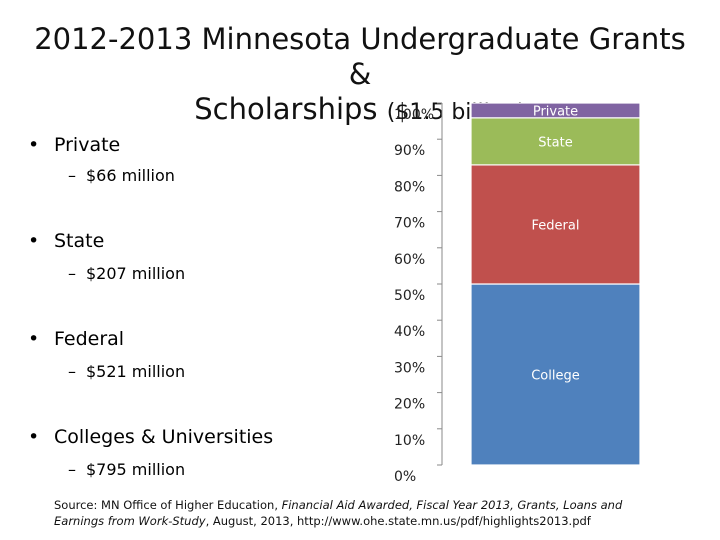 This screenshot has width=720, height=540. What do you see at coordinates (409, 187) in the screenshot?
I see `y-tick-label: 80%` at bounding box center [409, 187].